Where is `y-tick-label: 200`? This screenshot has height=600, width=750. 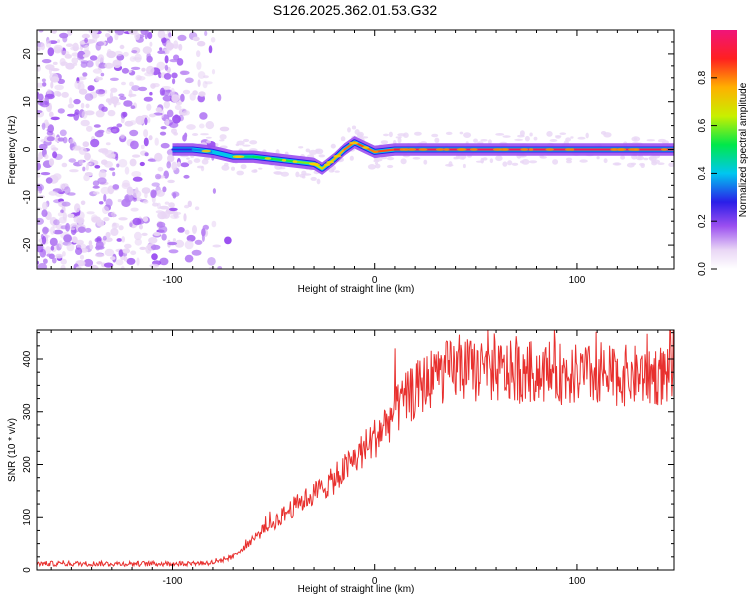
y-tick-label: 200 is located at coordinates (27, 464).